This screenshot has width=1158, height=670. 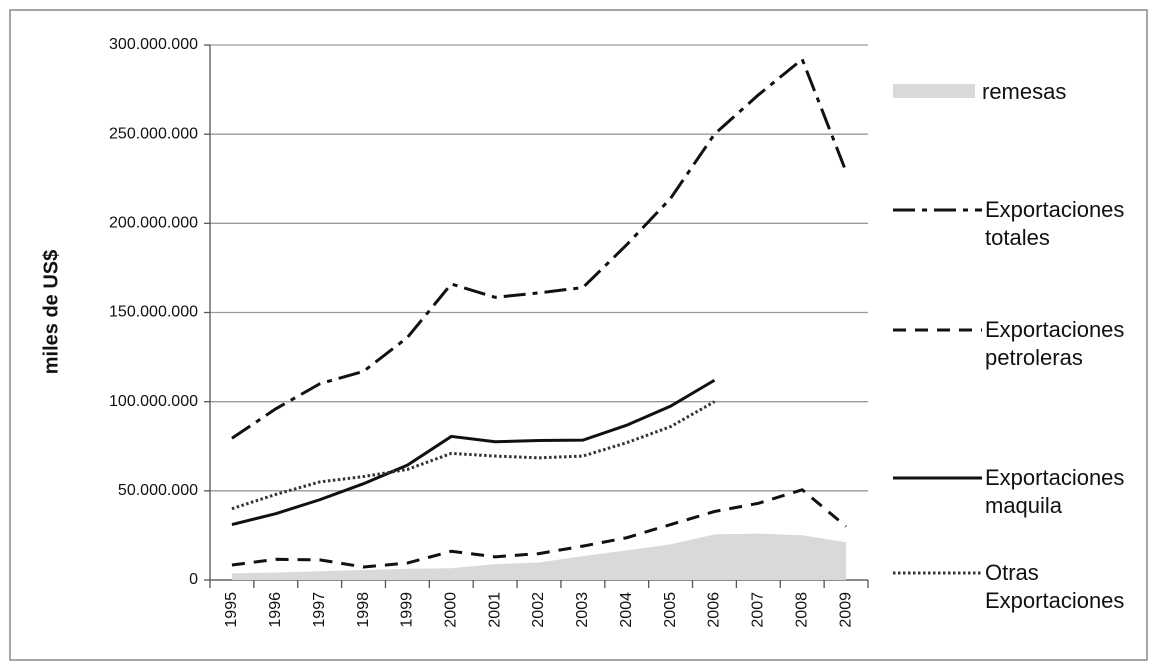 What do you see at coordinates (158, 490) in the screenshot?
I see `y-tick-label: 50.000.000` at bounding box center [158, 490].